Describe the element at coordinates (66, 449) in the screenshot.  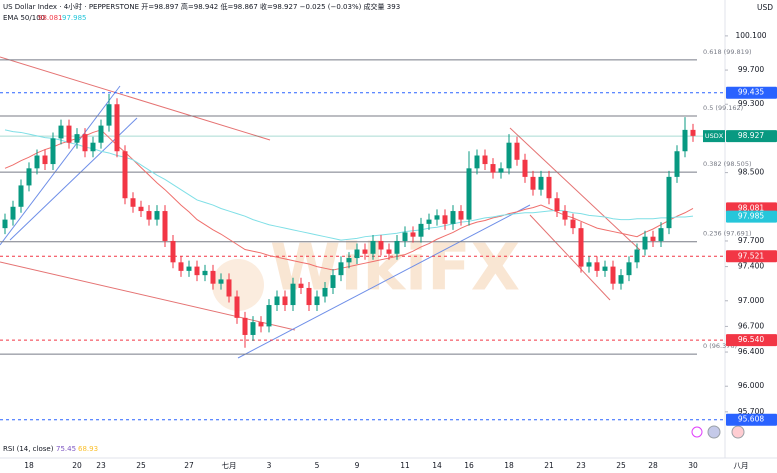
I see `rsi-value: 75.45` at that location.